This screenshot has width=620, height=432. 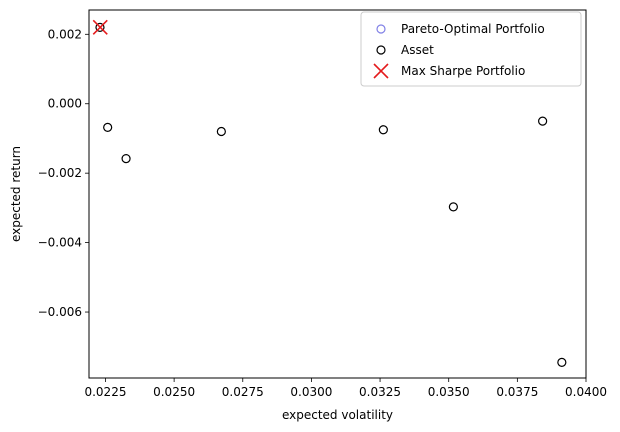 What do you see at coordinates (174, 392) in the screenshot?
I see `x-tick-label: 0.0250` at bounding box center [174, 392].